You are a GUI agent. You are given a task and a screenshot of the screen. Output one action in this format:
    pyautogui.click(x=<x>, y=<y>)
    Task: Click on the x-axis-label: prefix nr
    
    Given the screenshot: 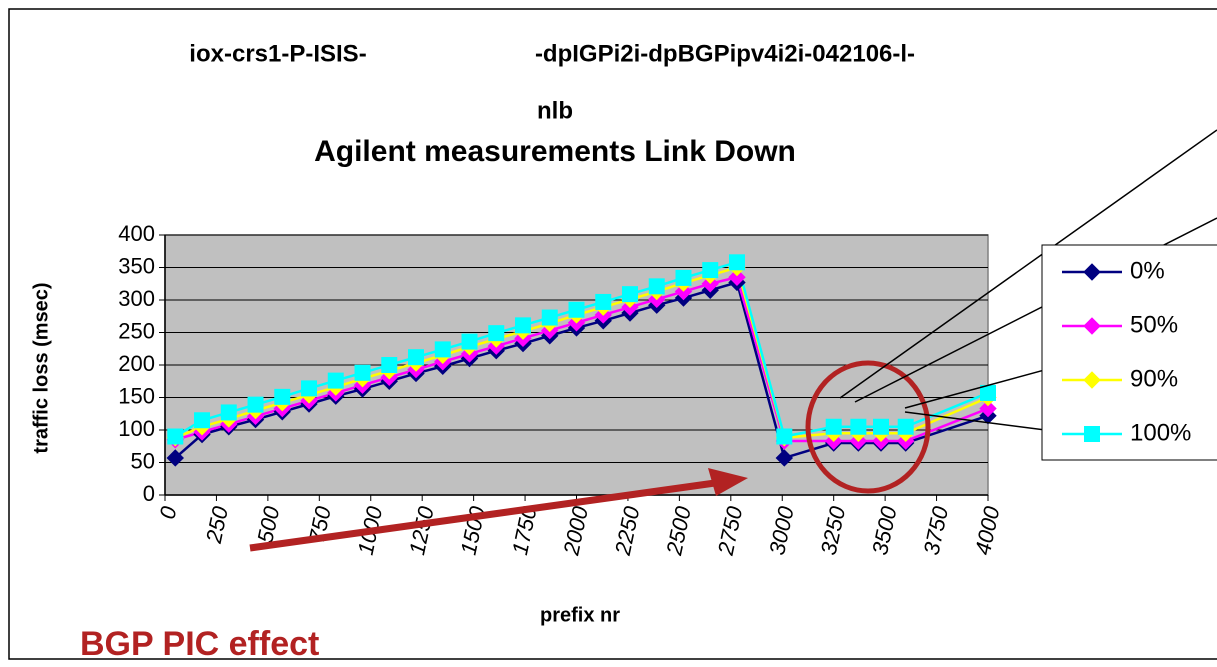 What is the action you would take?
    pyautogui.click(x=580, y=615)
    